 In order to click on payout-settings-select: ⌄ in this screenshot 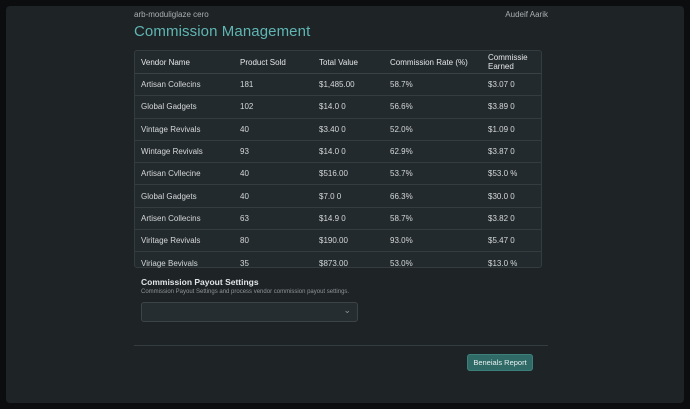, I will do `click(249, 312)`.